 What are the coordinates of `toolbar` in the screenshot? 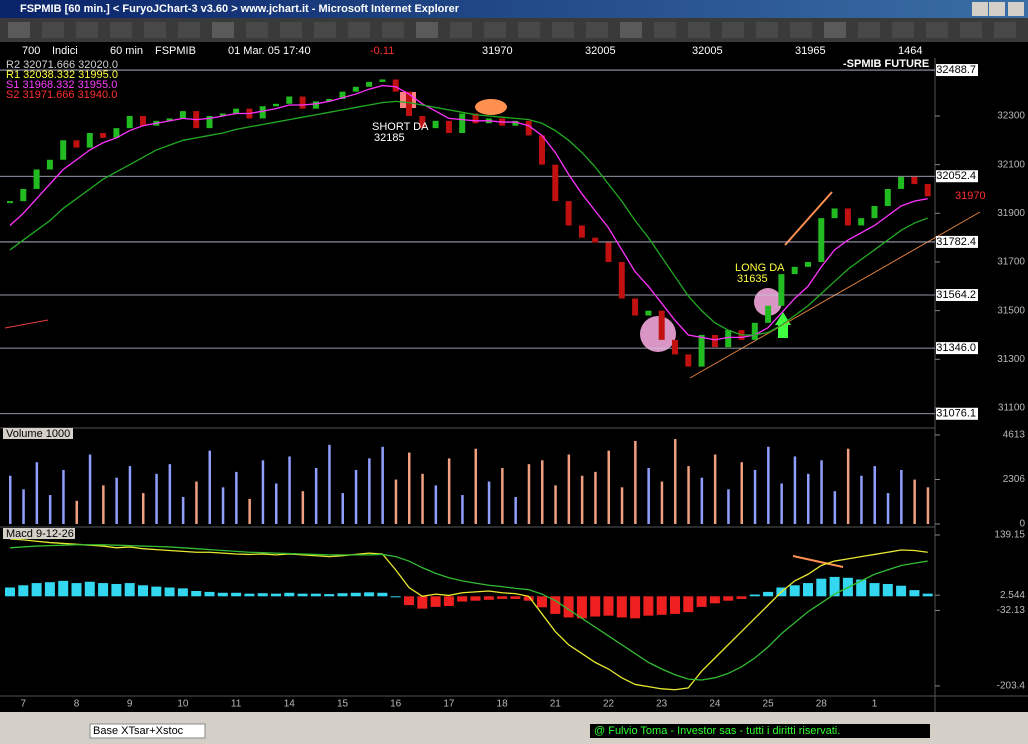 It's located at (514, 30).